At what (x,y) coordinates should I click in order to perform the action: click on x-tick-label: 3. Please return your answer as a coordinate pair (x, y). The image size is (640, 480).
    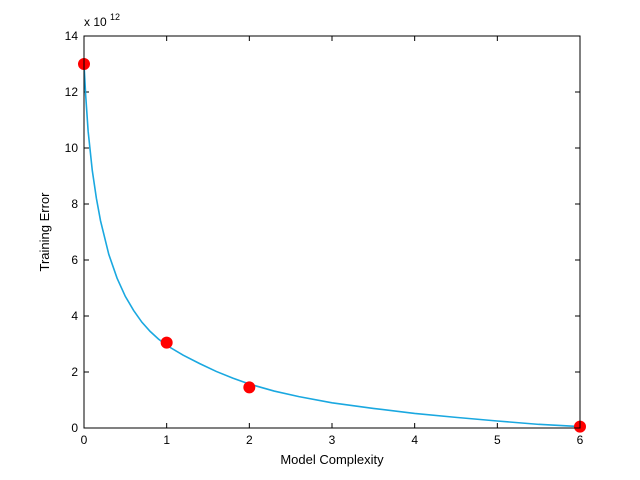
    Looking at the image, I should click on (332, 440).